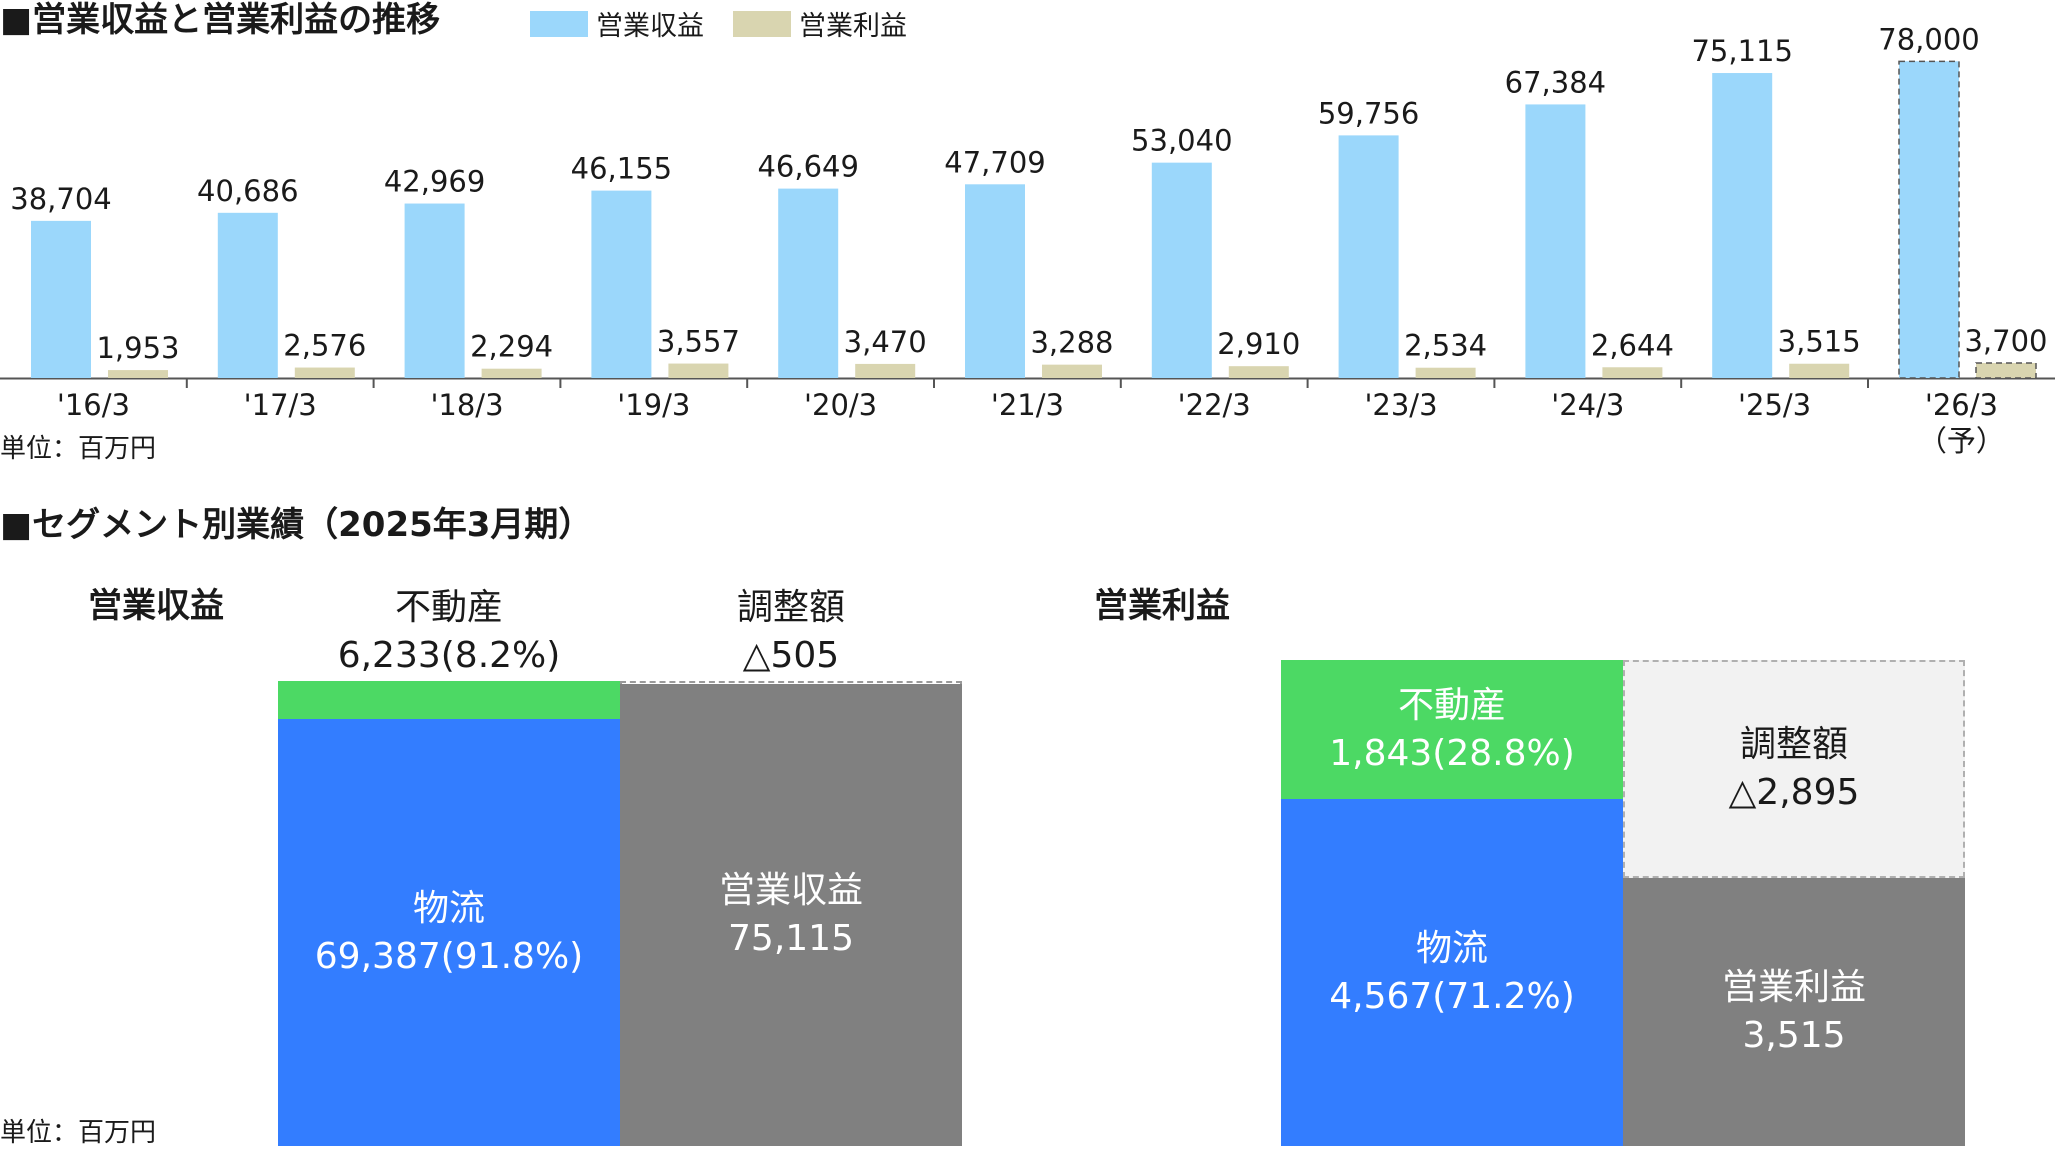 The width and height of the screenshot is (2055, 1149). Describe the element at coordinates (93, 405) in the screenshot. I see `x-tick-label: '16/3` at that location.